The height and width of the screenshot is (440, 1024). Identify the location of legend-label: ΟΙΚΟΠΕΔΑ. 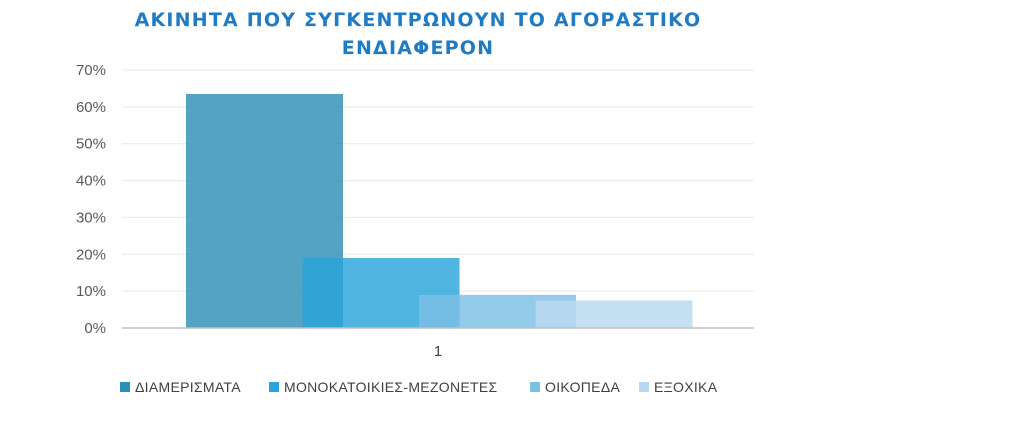
(582, 387).